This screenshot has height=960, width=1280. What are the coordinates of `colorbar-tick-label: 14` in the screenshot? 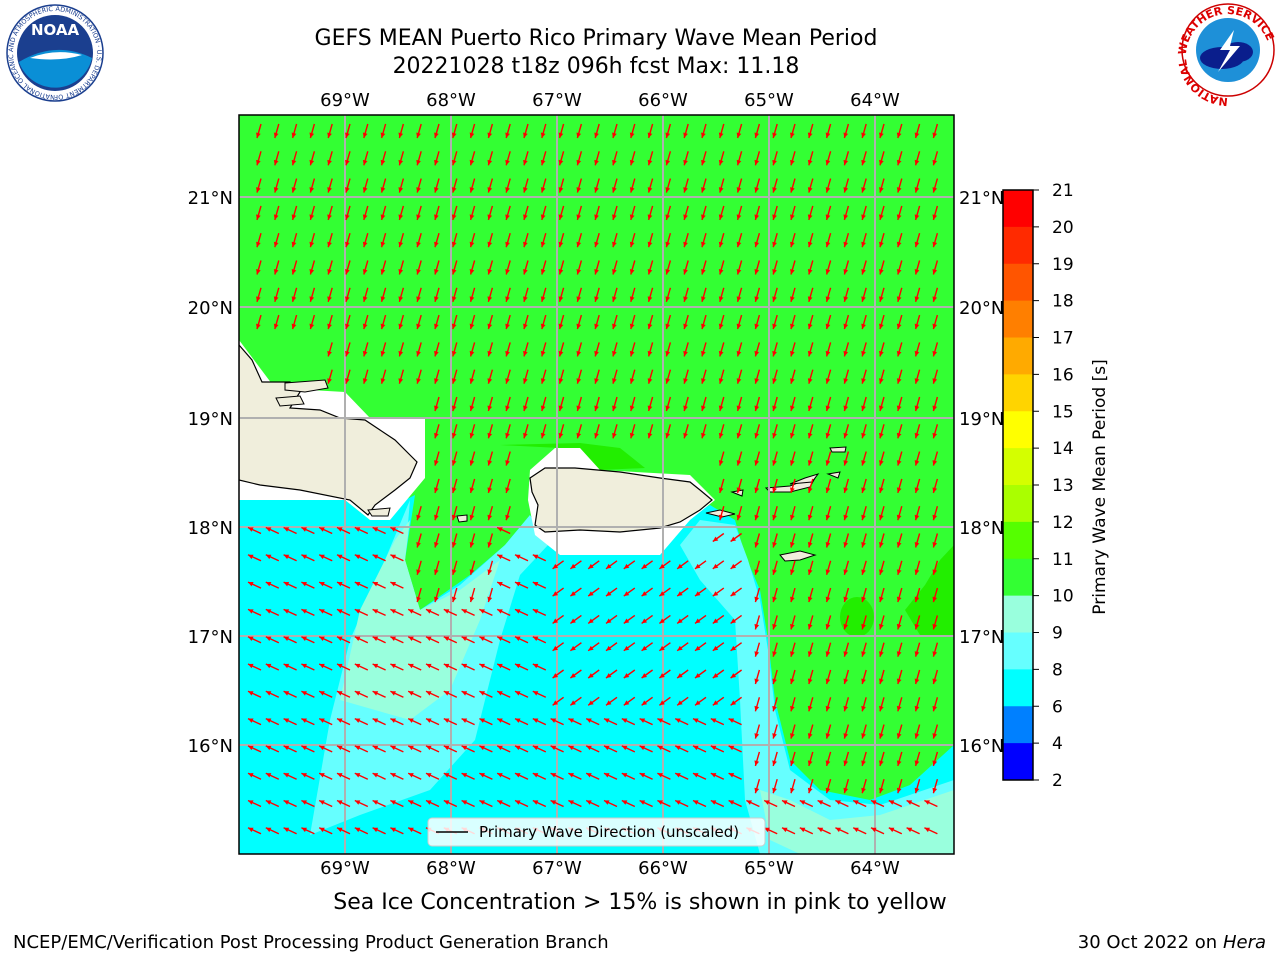 It's located at (1063, 449).